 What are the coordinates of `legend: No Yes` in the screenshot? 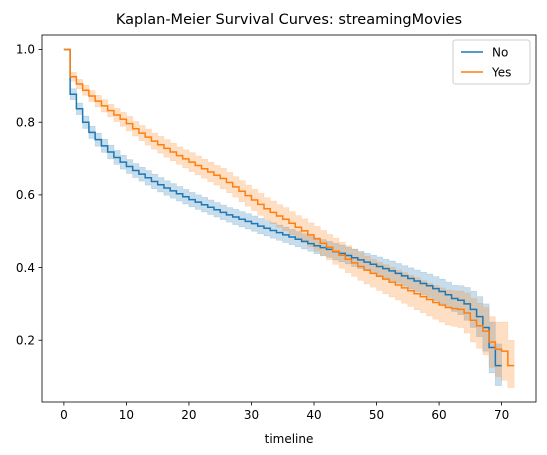 It's located at (491, 62).